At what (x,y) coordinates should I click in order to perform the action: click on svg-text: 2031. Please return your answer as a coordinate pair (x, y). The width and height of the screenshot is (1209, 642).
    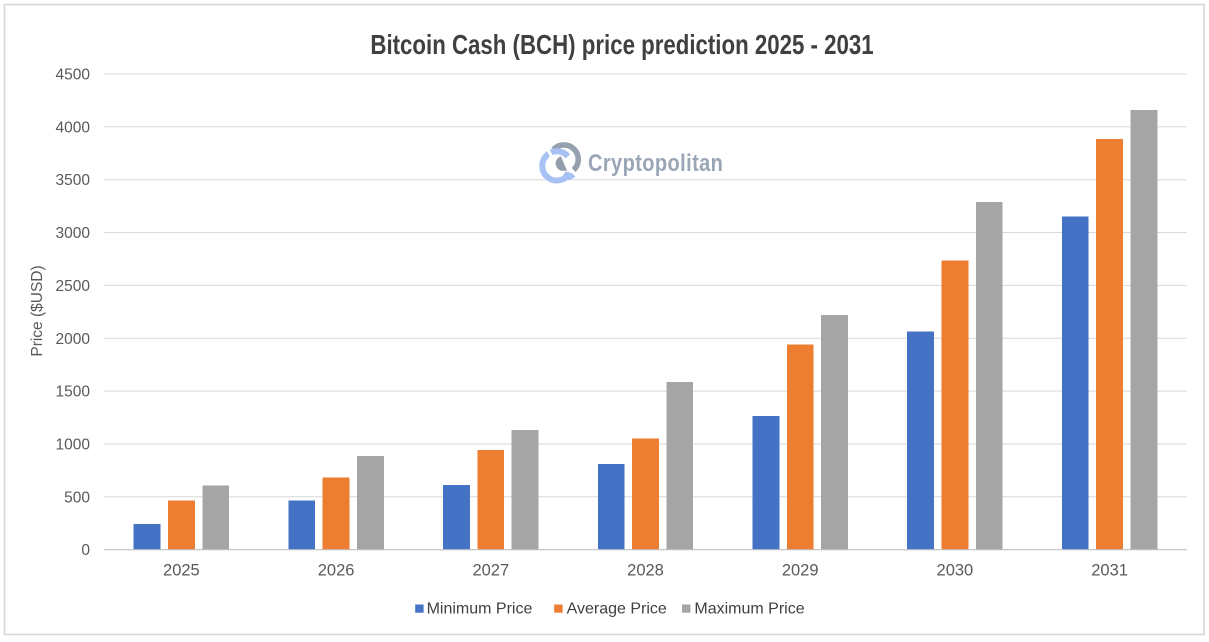
    Looking at the image, I should click on (1109, 571).